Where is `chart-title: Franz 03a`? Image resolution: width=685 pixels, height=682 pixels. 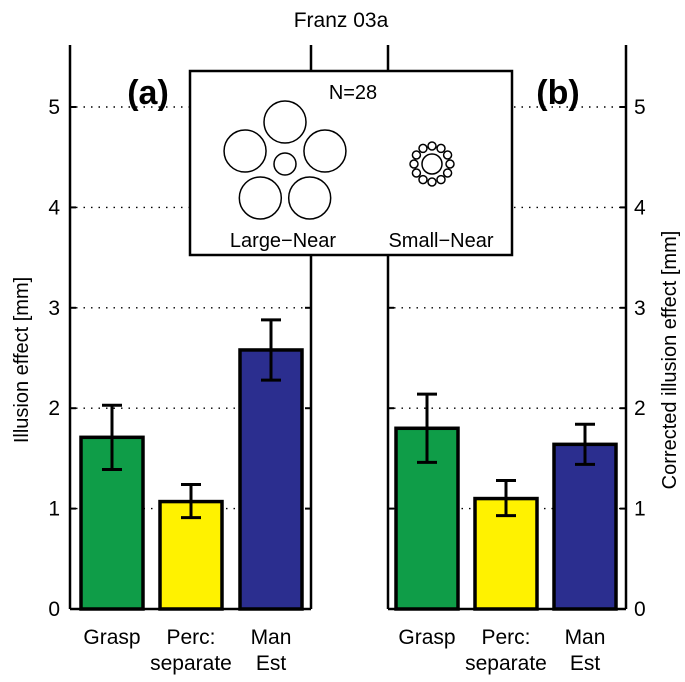
chart-title: Franz 03a is located at coordinates (341, 20).